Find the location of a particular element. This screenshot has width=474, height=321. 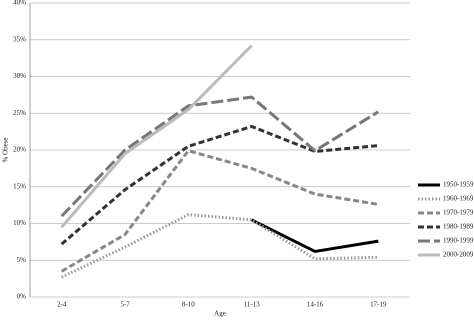

y-tick-label: 20% is located at coordinates (19, 150).